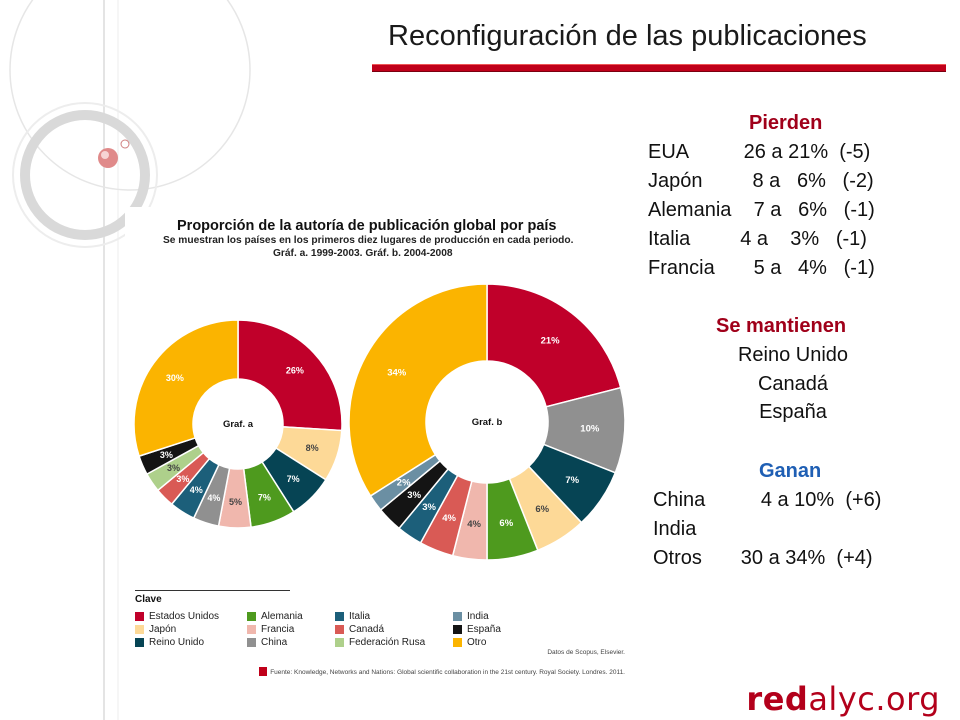  I want to click on pierden-heading: Pierden, so click(786, 123).